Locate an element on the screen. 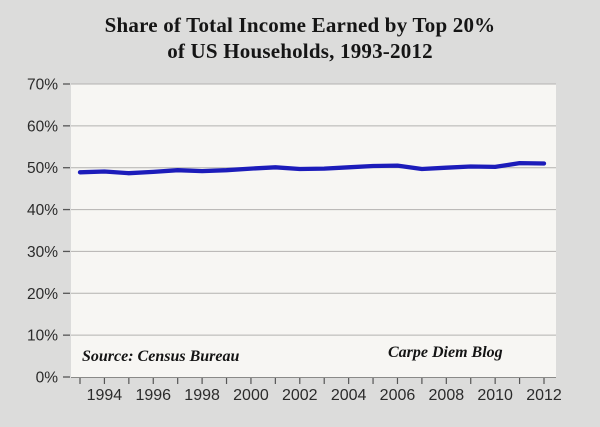 The image size is (600, 427). y-tick-label: 50% is located at coordinates (42, 168).